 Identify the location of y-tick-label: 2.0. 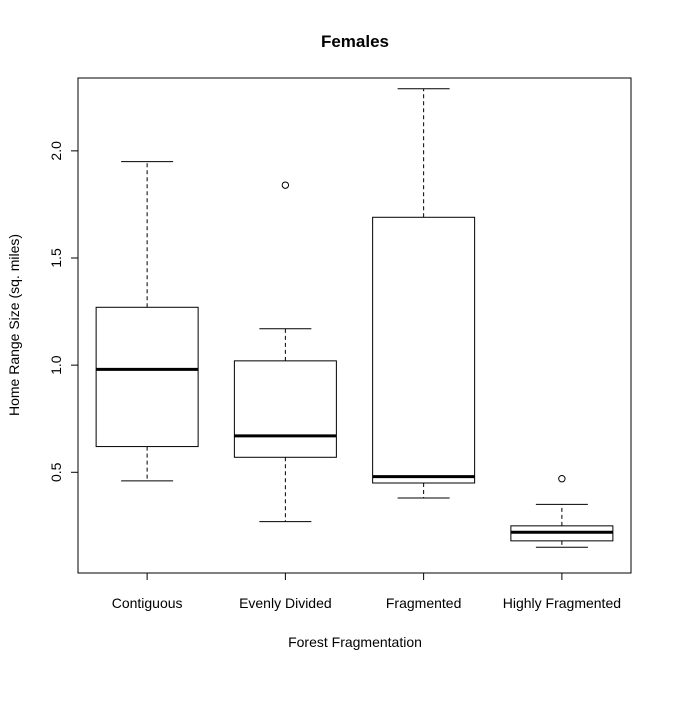
(56, 151).